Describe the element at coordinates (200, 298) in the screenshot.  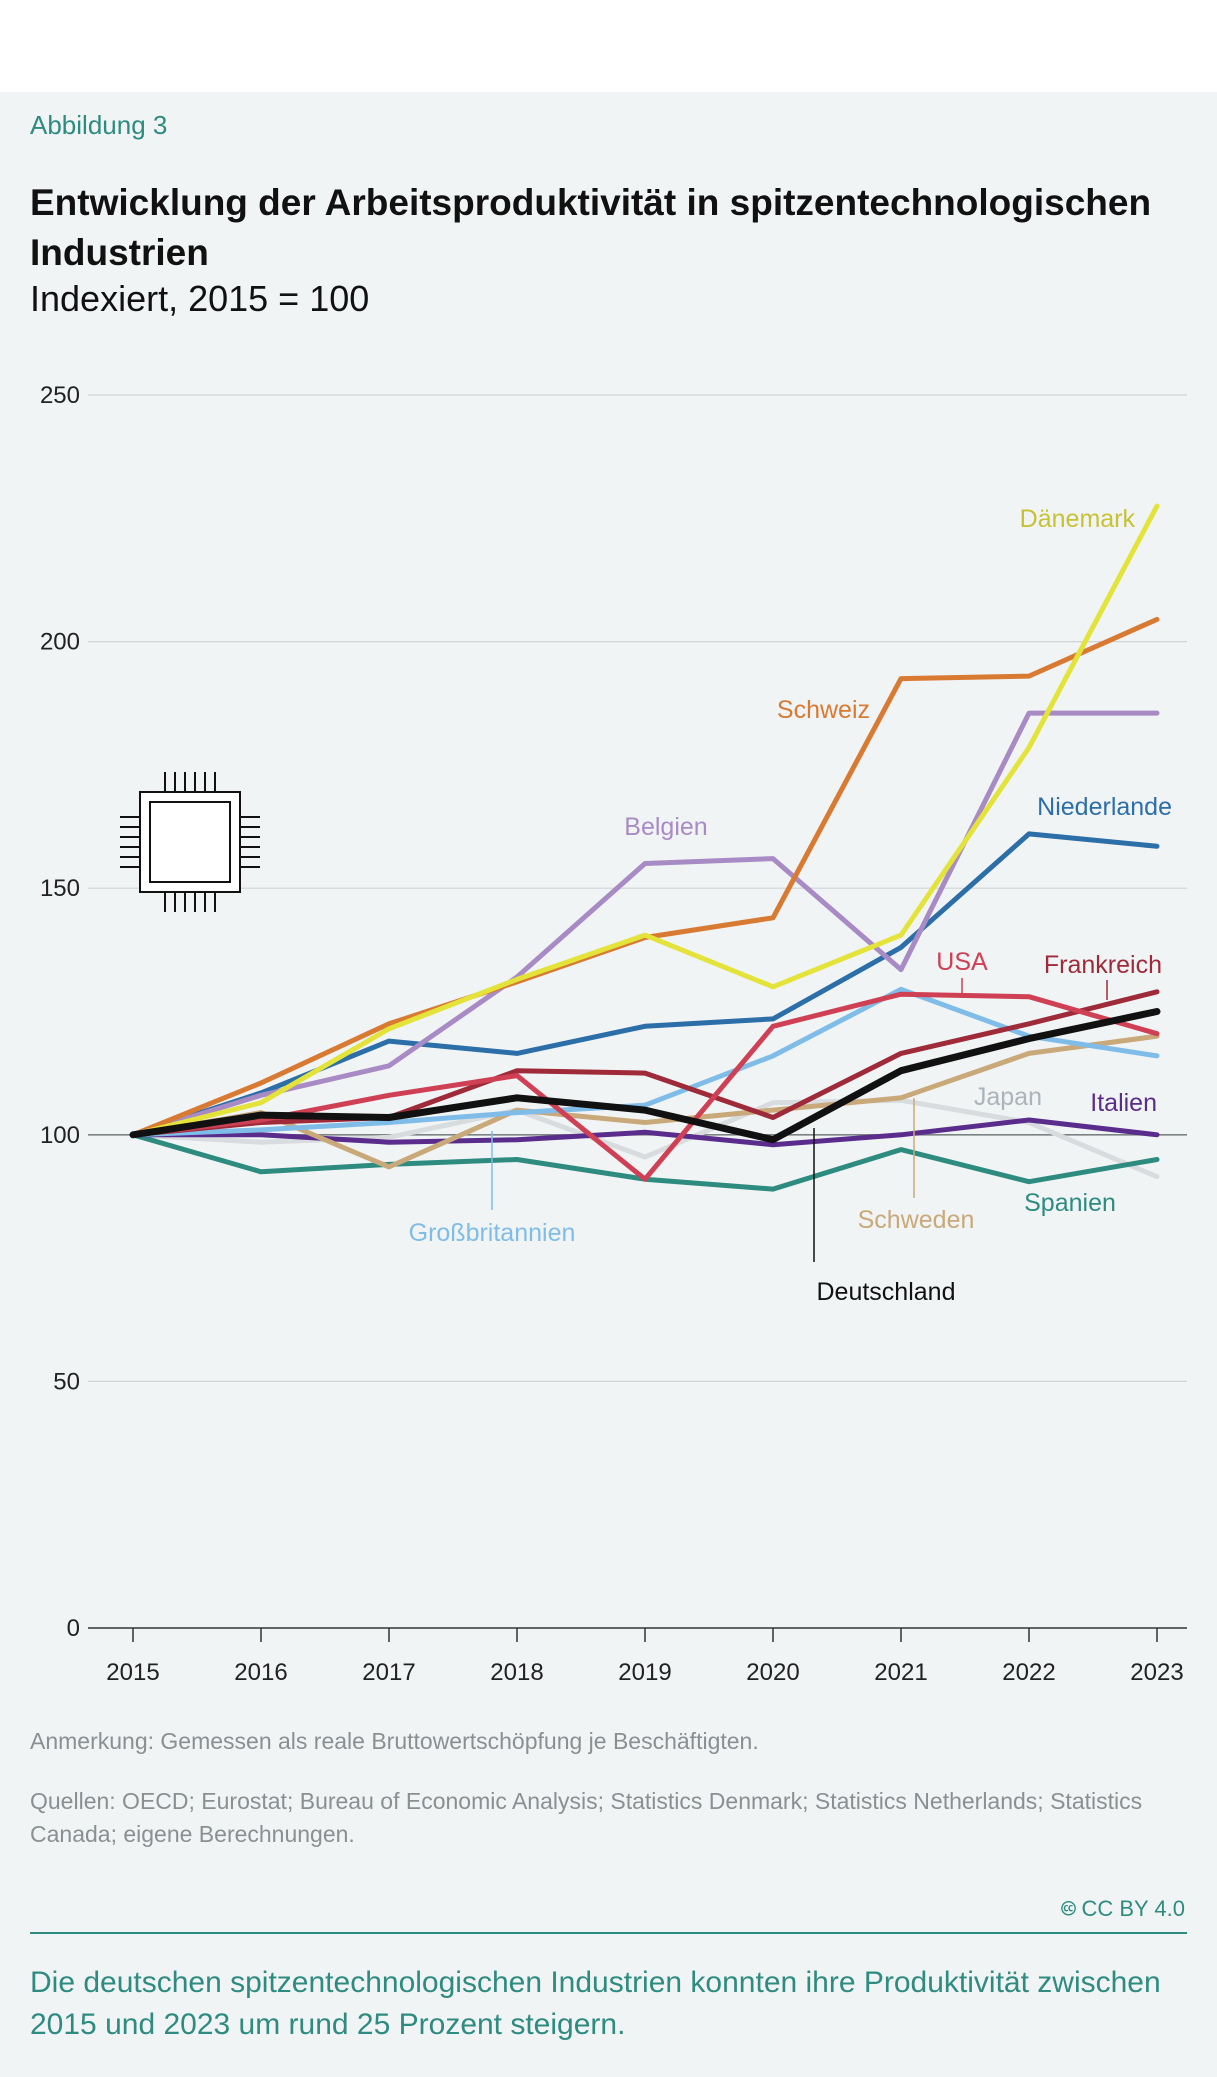
I see `chart-subtitle: Indexiert, 2015 = 100` at that location.